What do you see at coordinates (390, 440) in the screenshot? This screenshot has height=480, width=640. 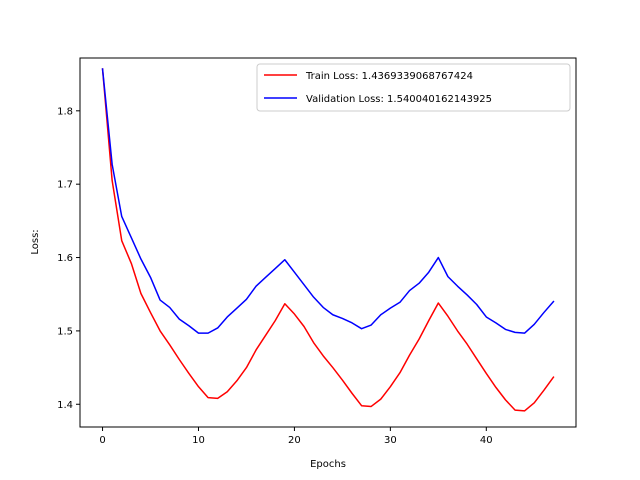 I see `x-tick-label: 30` at bounding box center [390, 440].